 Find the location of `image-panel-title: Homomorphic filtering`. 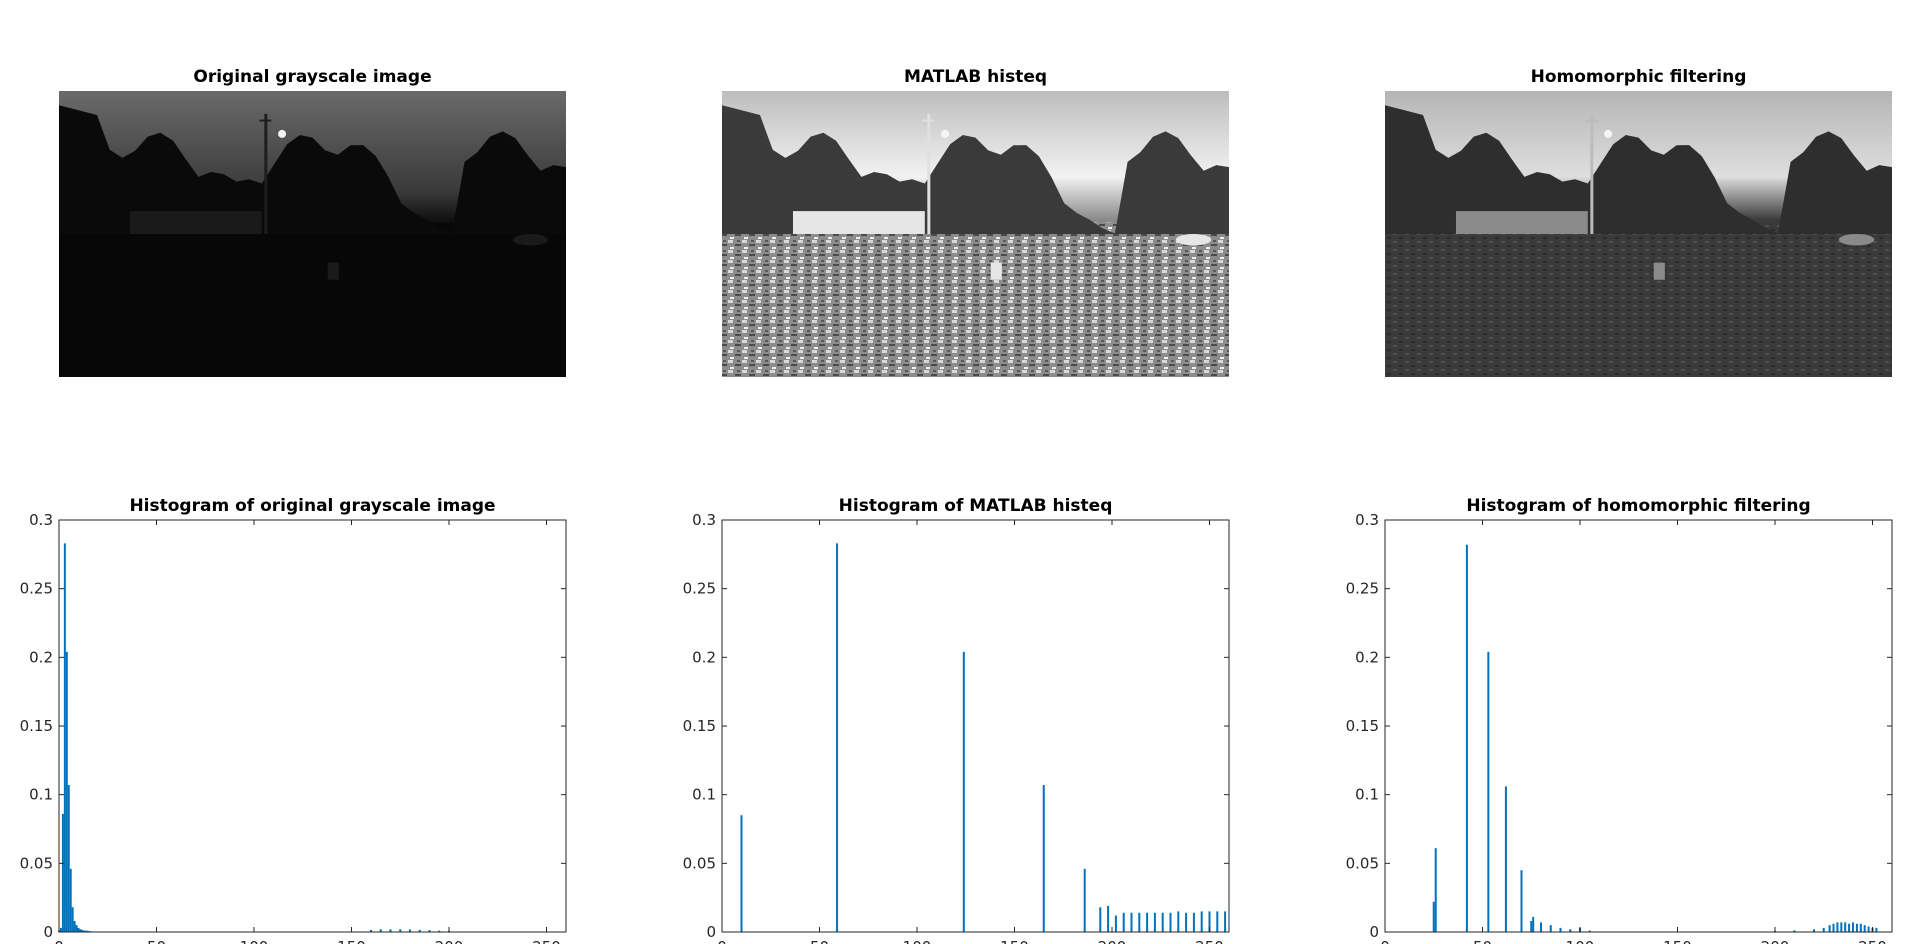

image-panel-title: Homomorphic filtering is located at coordinates (1639, 77).